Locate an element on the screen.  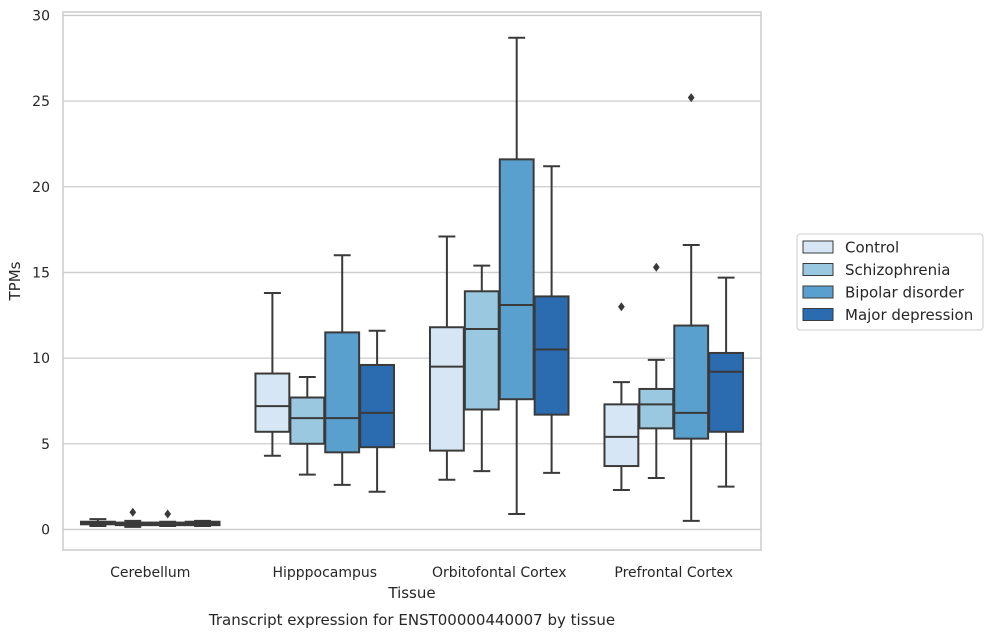
y-tick-labels: 0 5 10 15 20 25 30 is located at coordinates (41, 273).